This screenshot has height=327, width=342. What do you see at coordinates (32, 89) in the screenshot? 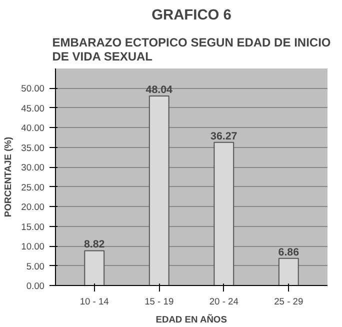
I see `y-tick-label: 50.00` at bounding box center [32, 89].